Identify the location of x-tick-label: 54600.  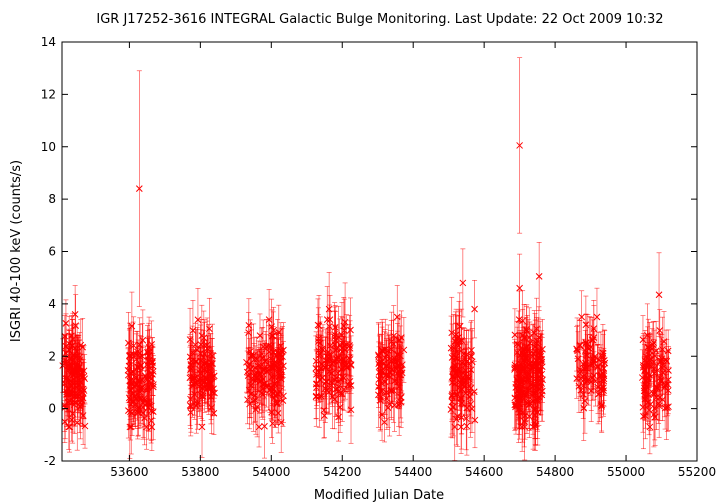
(484, 472).